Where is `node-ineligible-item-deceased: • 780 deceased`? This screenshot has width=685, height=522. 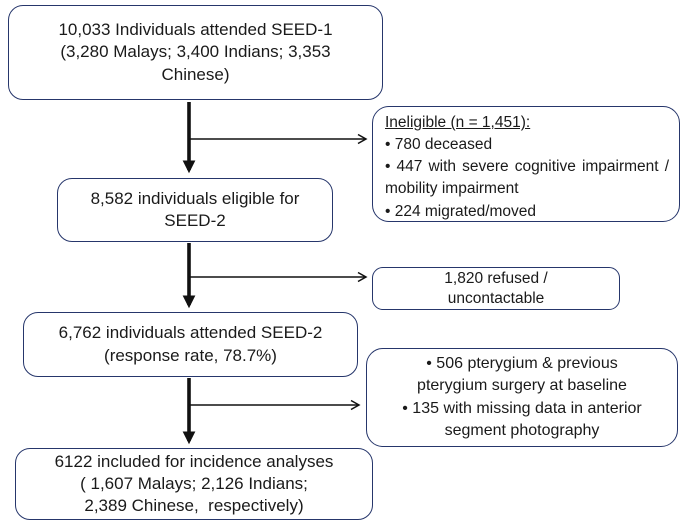 node-ineligible-item-deceased: • 780 deceased is located at coordinates (439, 145).